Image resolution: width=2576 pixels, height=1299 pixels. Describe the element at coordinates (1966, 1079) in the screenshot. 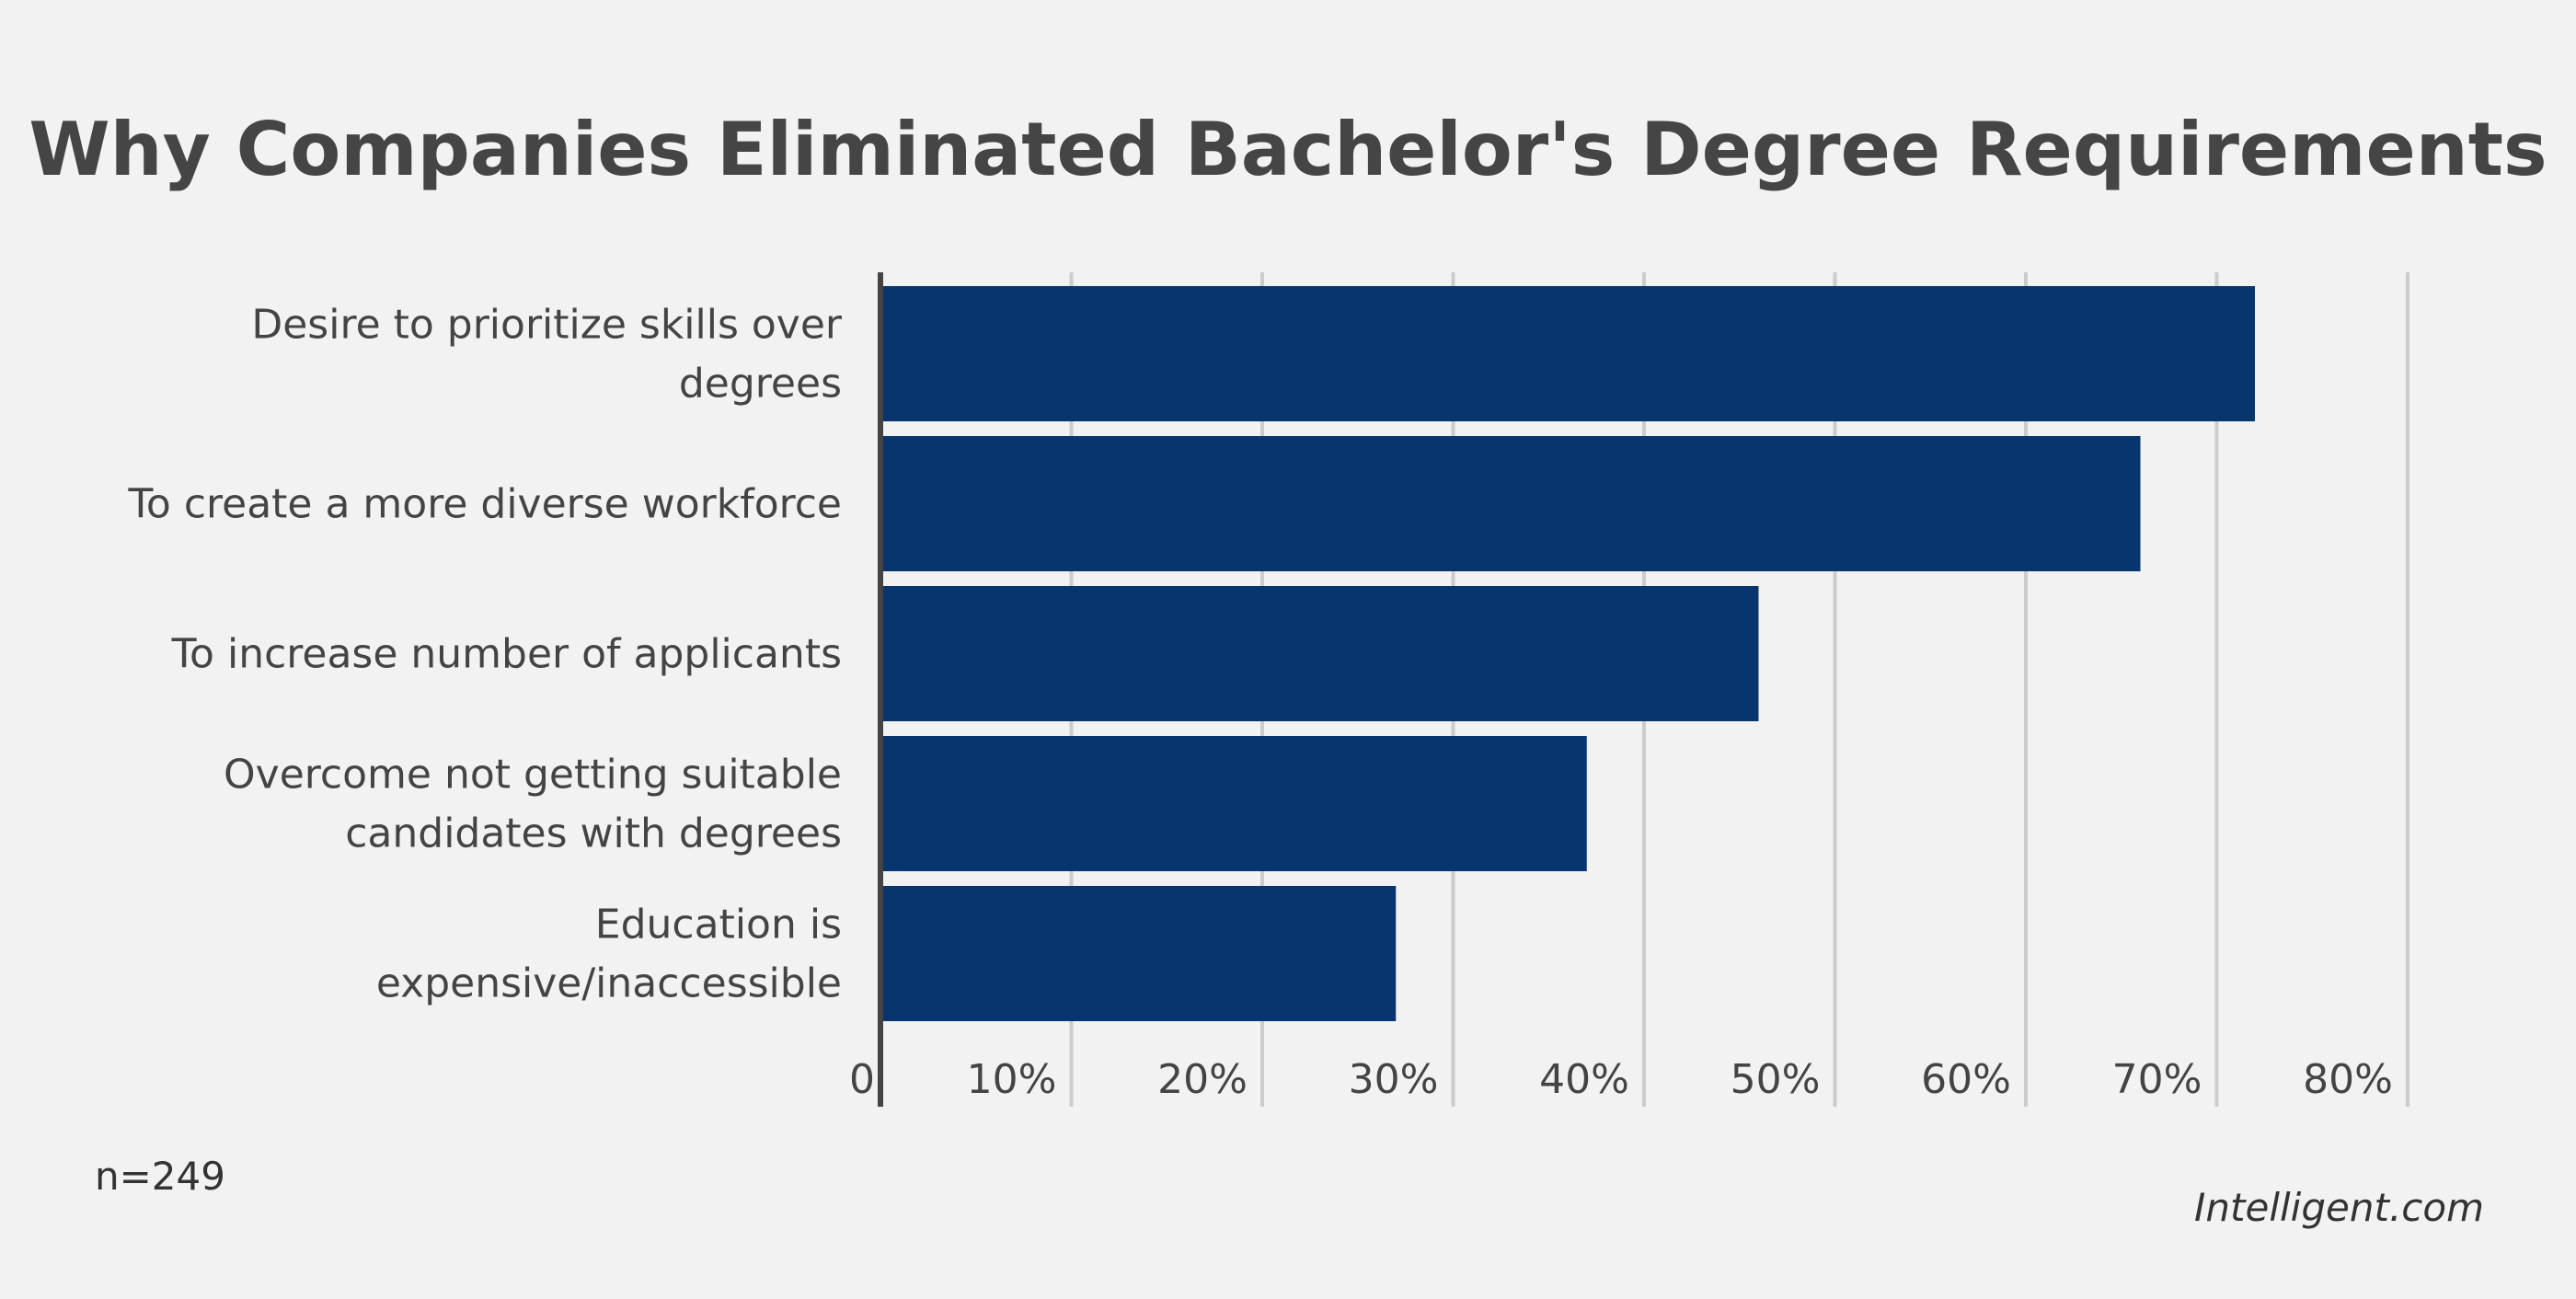

I see `x-tick-label: 60%` at that location.